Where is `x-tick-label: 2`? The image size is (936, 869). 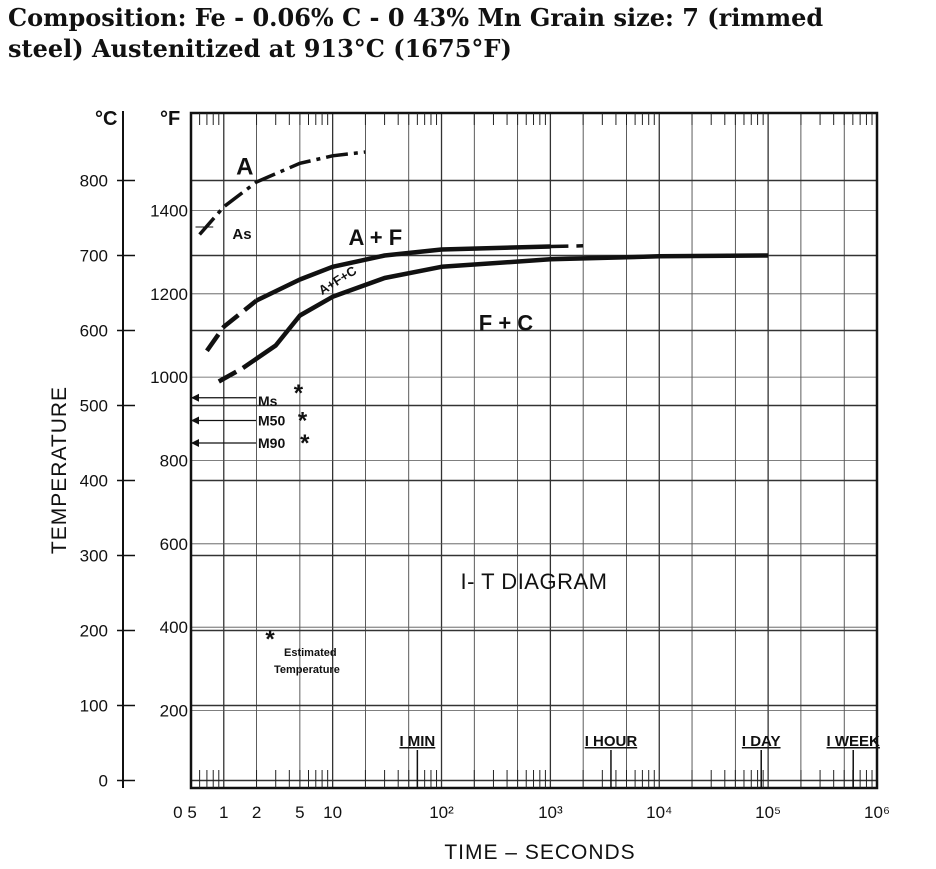
x-tick-label: 2 is located at coordinates (256, 812).